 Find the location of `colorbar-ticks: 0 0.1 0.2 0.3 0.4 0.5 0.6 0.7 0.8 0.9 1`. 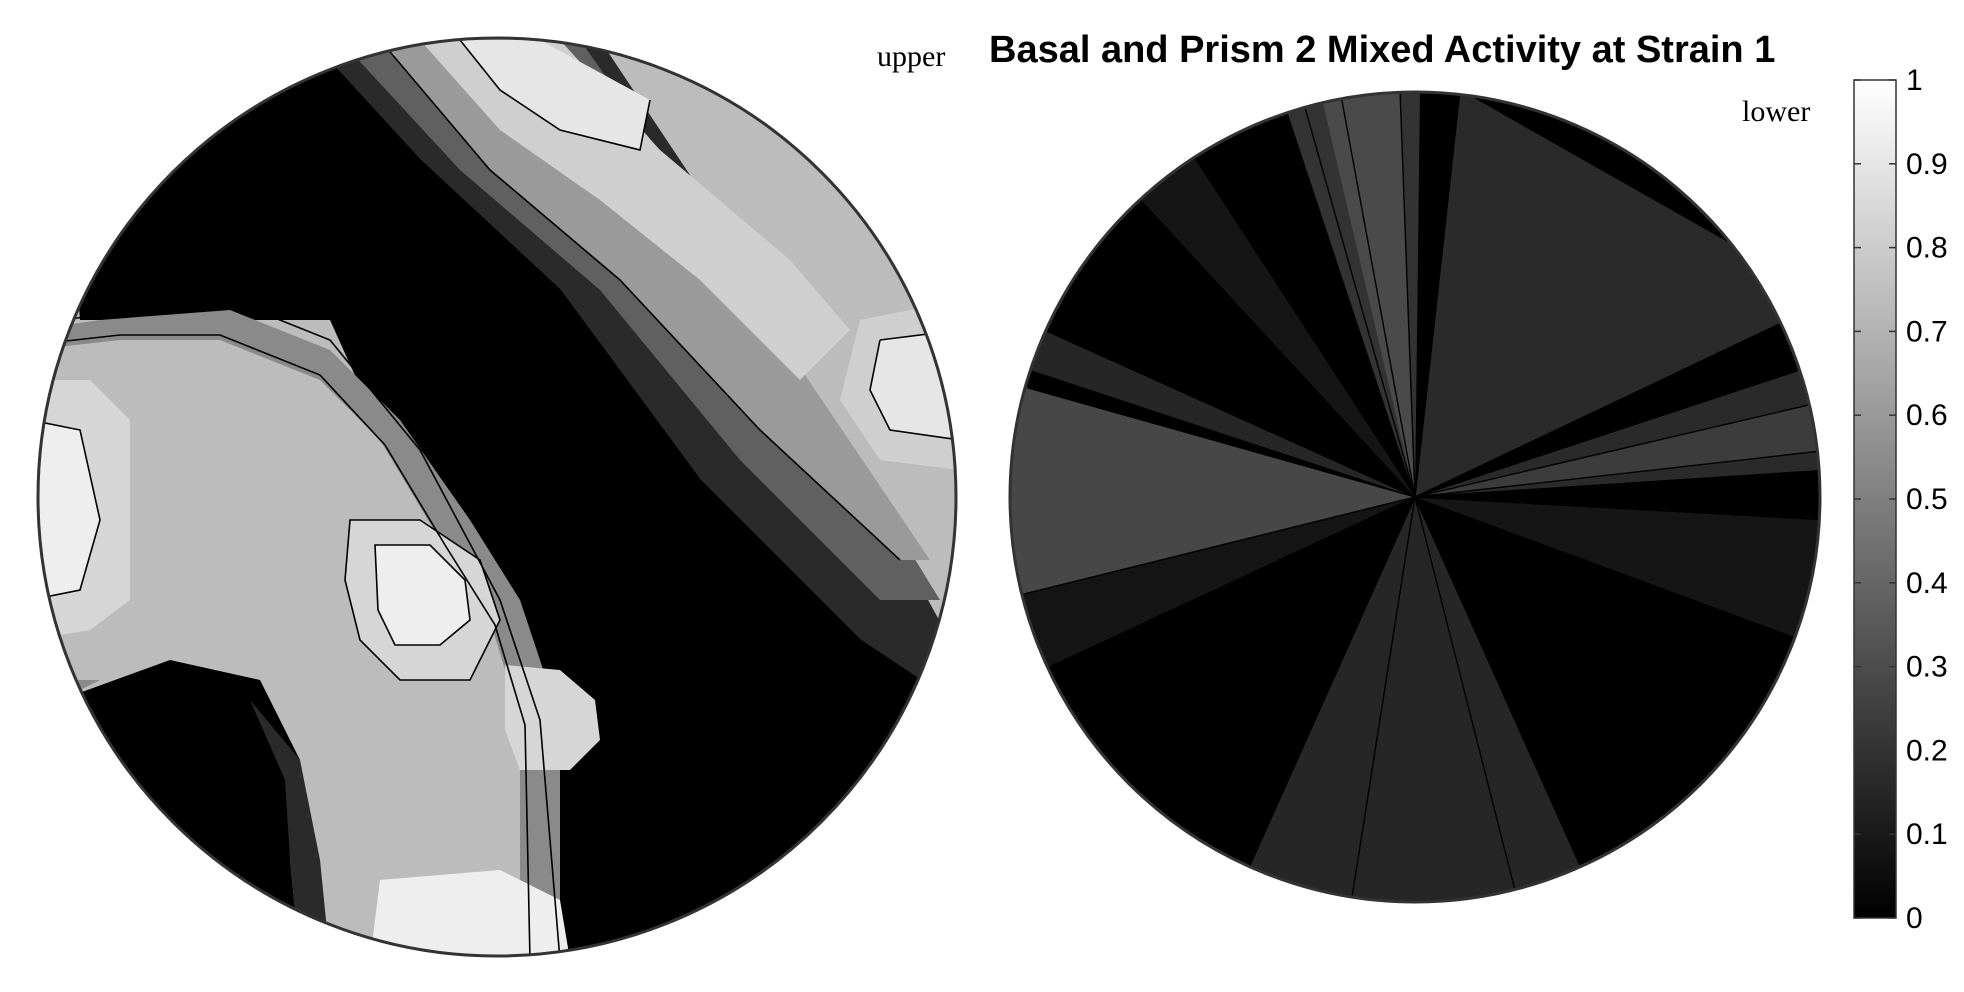

colorbar-ticks: 0 0.1 0.2 0.3 0.4 0.5 0.6 0.7 0.8 0.9 1 is located at coordinates (1901, 499).